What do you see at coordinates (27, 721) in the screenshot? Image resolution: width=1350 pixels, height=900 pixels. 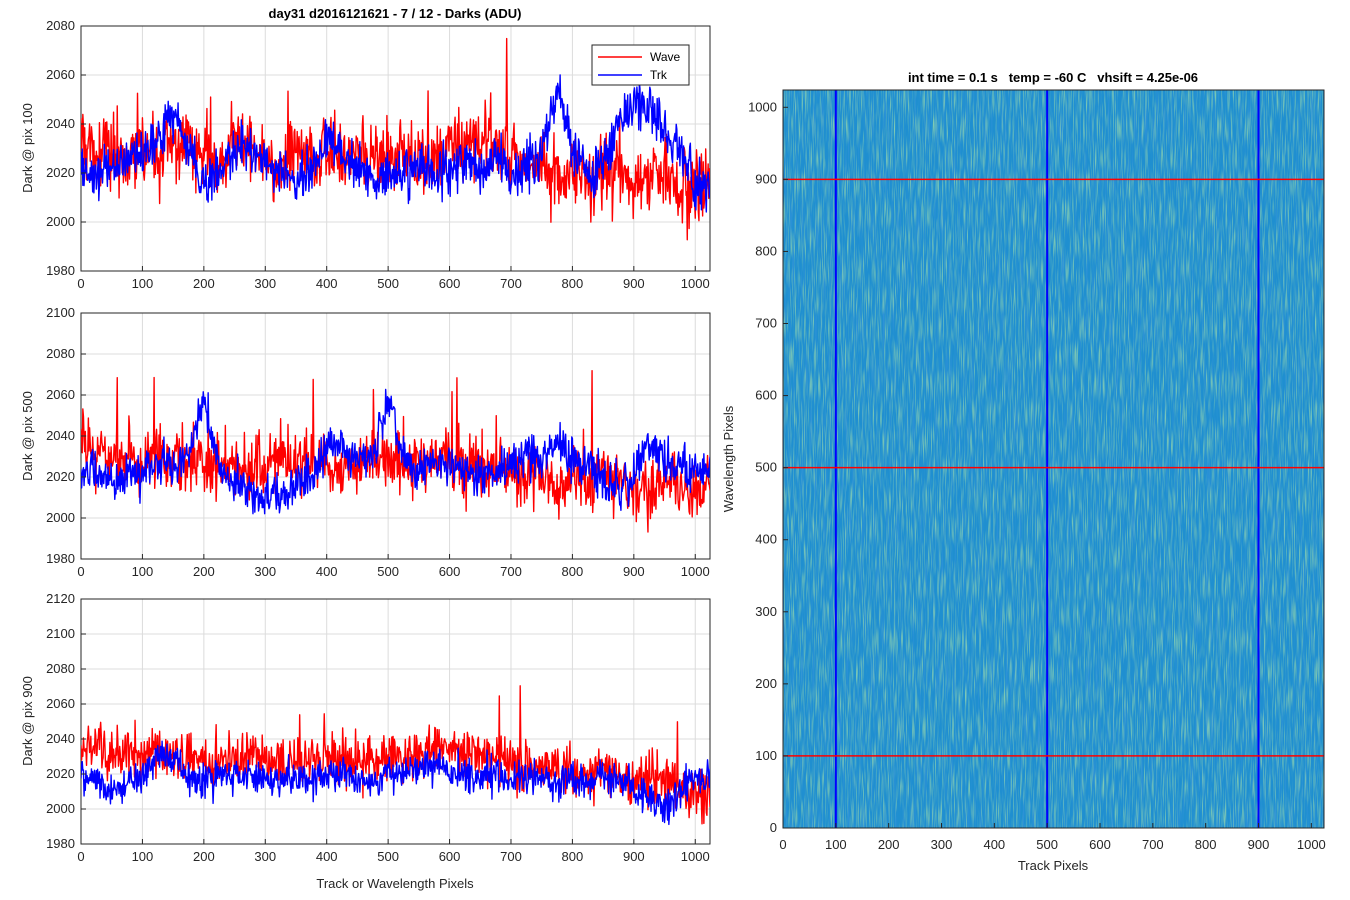 I see `y-axis-label: Dark @ pix 900` at bounding box center [27, 721].